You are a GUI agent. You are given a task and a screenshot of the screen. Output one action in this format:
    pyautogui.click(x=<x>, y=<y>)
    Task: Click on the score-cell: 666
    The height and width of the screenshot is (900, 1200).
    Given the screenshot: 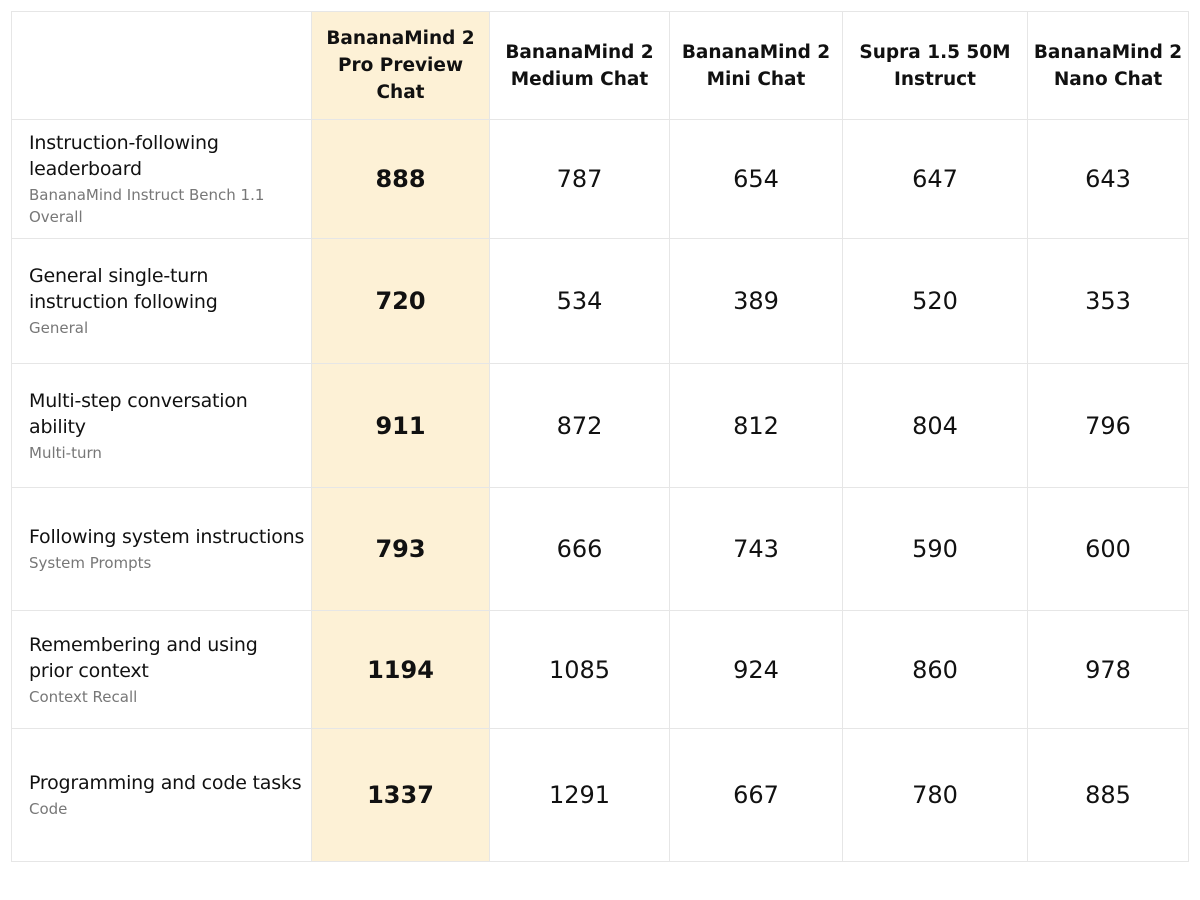 What is the action you would take?
    pyautogui.click(x=579, y=549)
    